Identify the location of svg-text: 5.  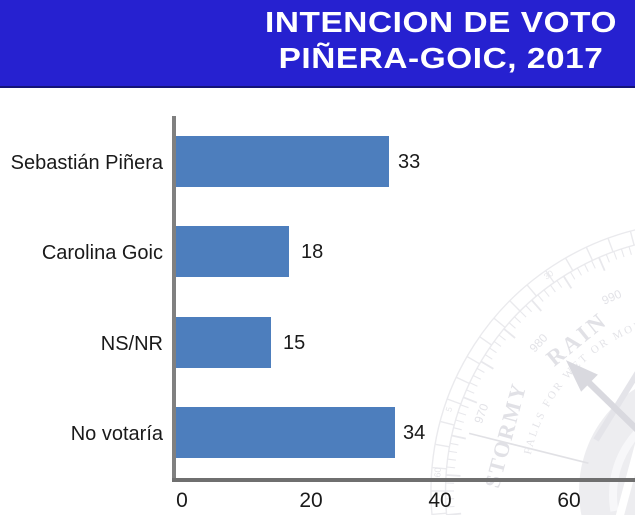
(448, 409).